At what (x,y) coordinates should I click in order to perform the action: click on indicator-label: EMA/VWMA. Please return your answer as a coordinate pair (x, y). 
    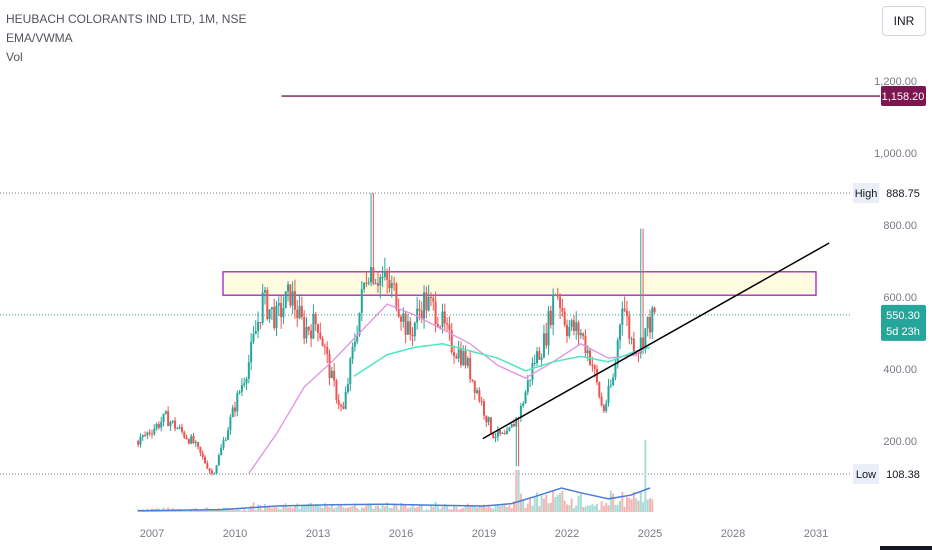
    Looking at the image, I should click on (39, 38).